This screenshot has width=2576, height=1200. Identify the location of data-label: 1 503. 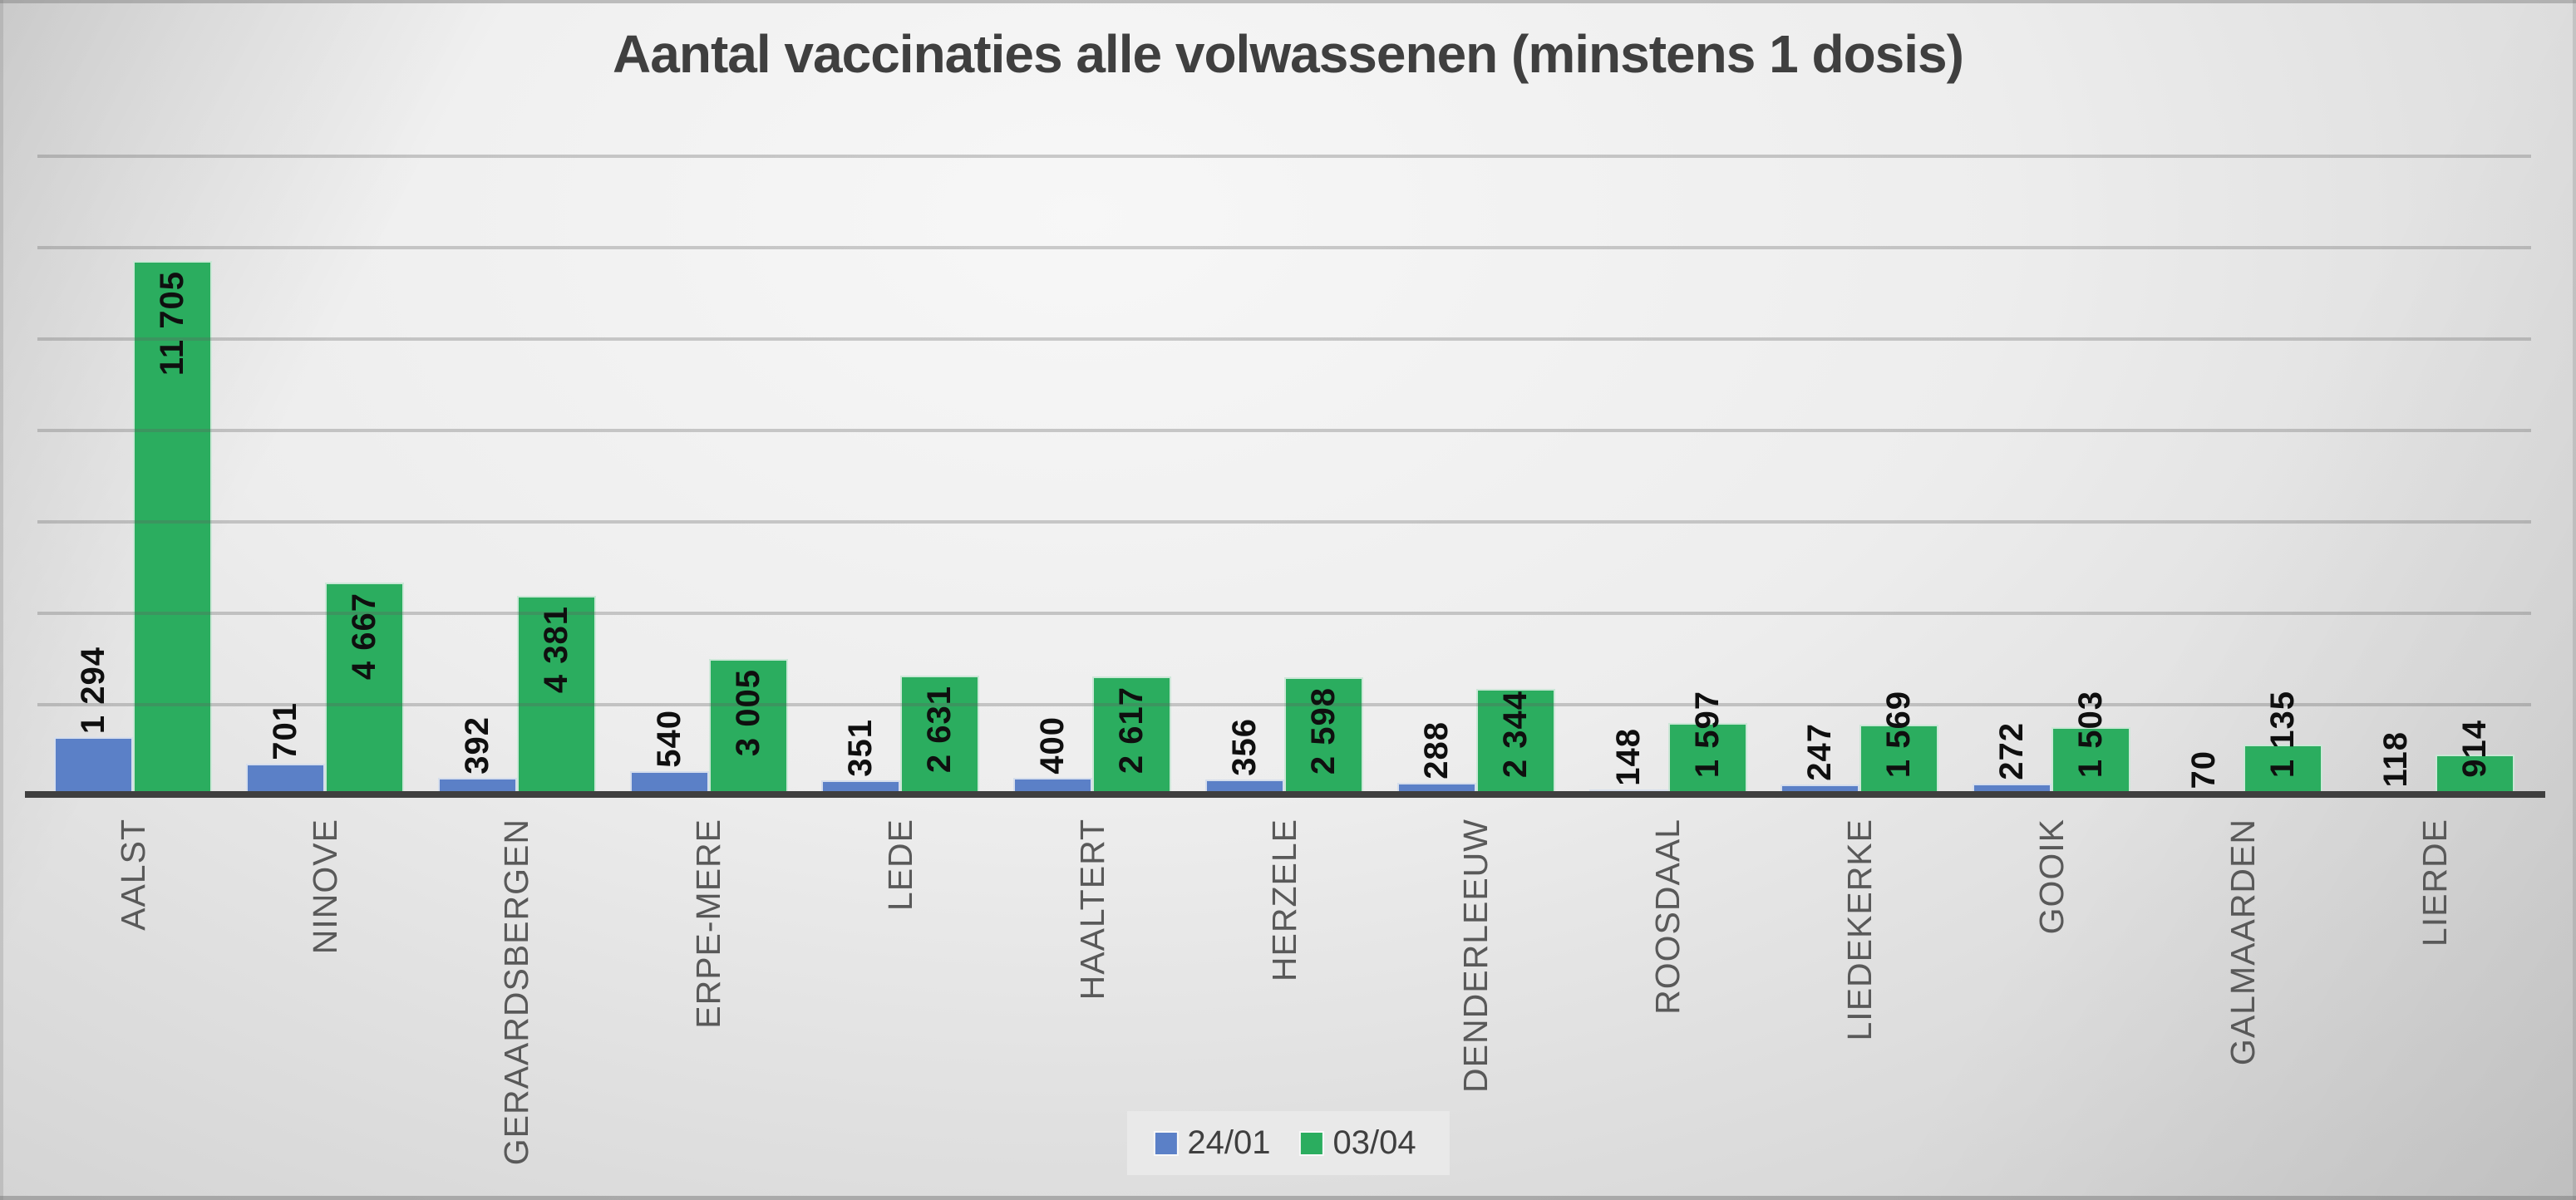
(2091, 735).